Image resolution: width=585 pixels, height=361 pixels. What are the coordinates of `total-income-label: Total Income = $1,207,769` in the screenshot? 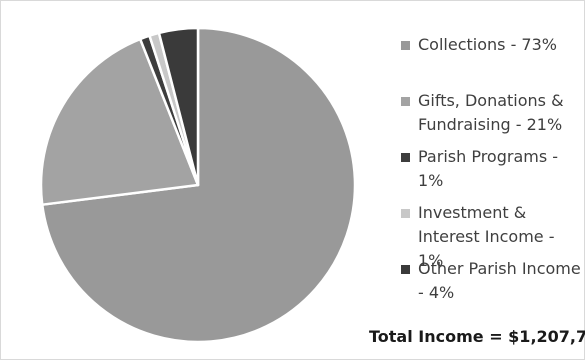 It's located at (477, 336).